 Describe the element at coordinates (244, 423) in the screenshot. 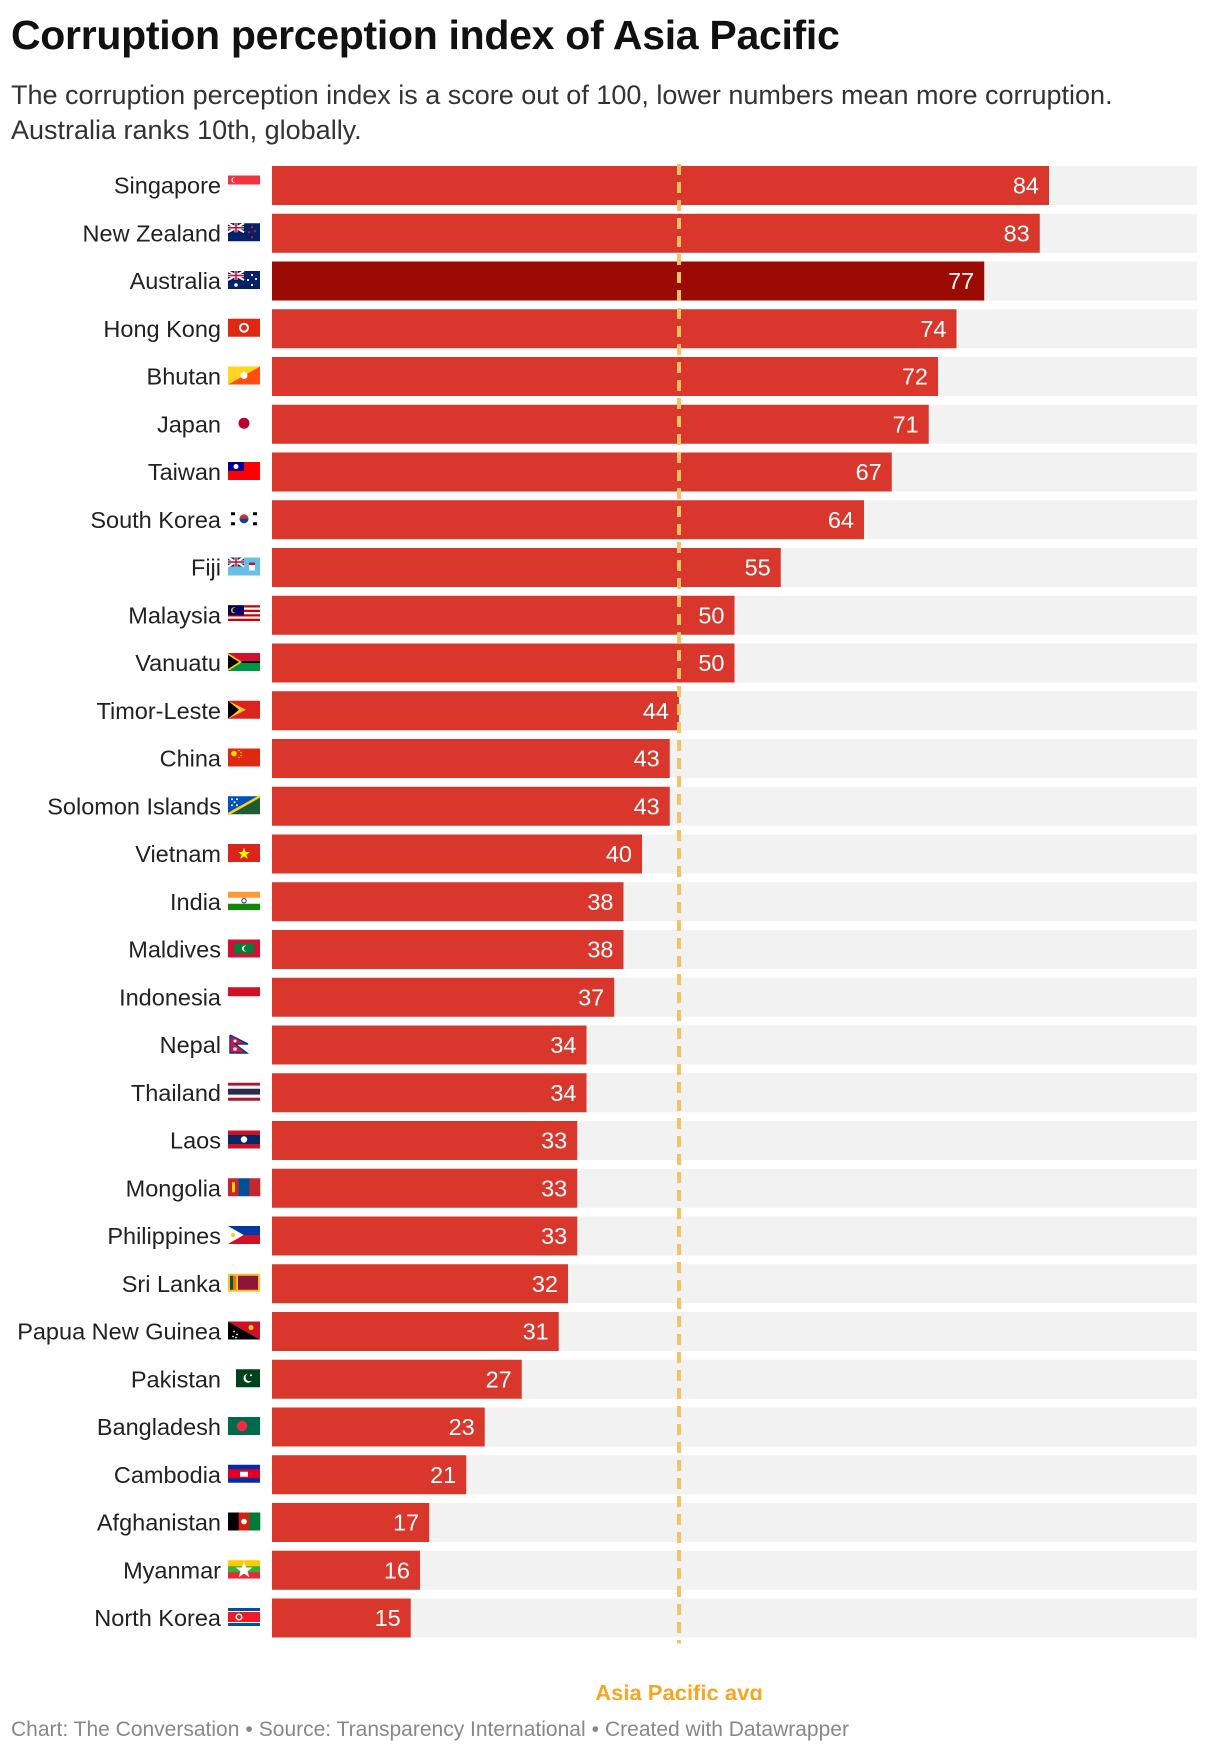

I see `japan-flag-icon` at that location.